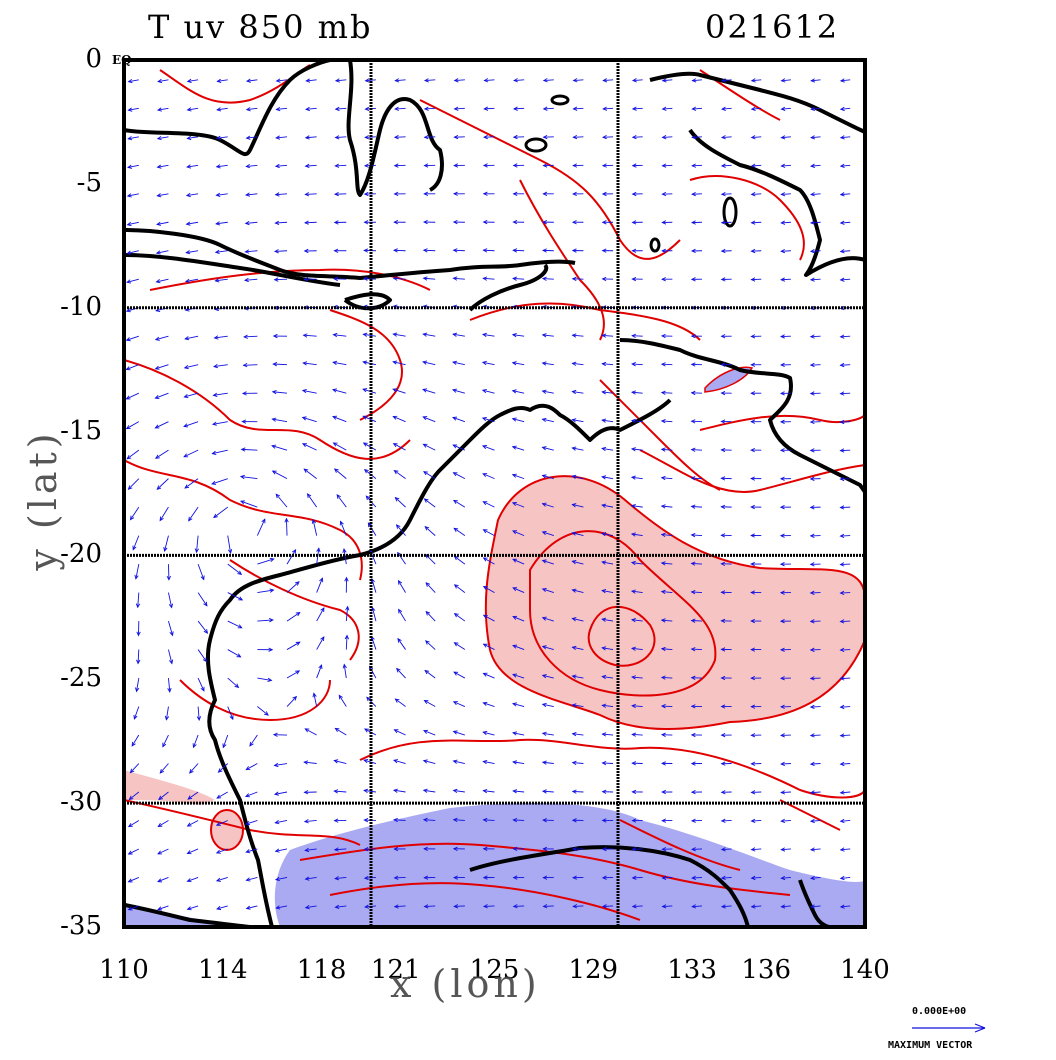 Image resolution: width=1056 pixels, height=1060 pixels. Describe the element at coordinates (593, 970) in the screenshot. I see `x-tick-label: 129` at that location.